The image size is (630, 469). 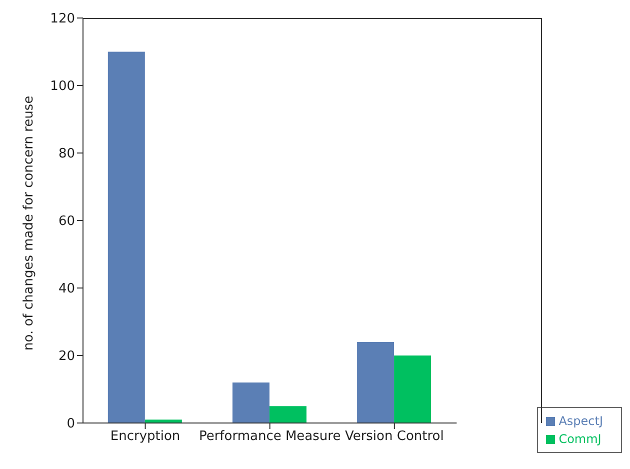 What do you see at coordinates (62, 86) in the screenshot?
I see `y-tick-label: 100` at bounding box center [62, 86].